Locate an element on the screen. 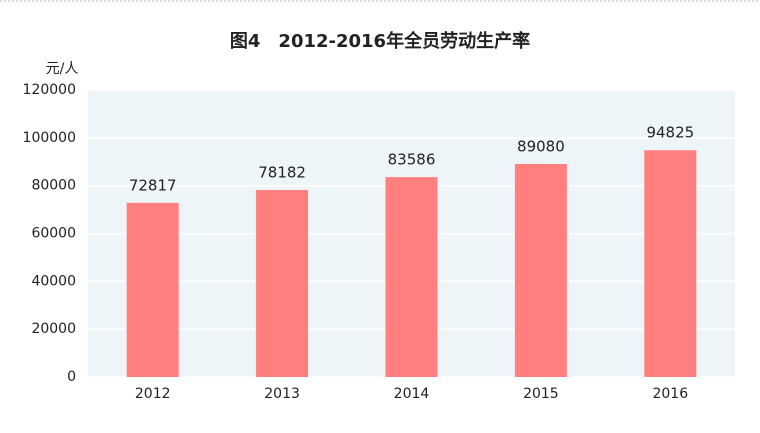 The width and height of the screenshot is (760, 433). y-tick-label: 100000 is located at coordinates (49, 138).